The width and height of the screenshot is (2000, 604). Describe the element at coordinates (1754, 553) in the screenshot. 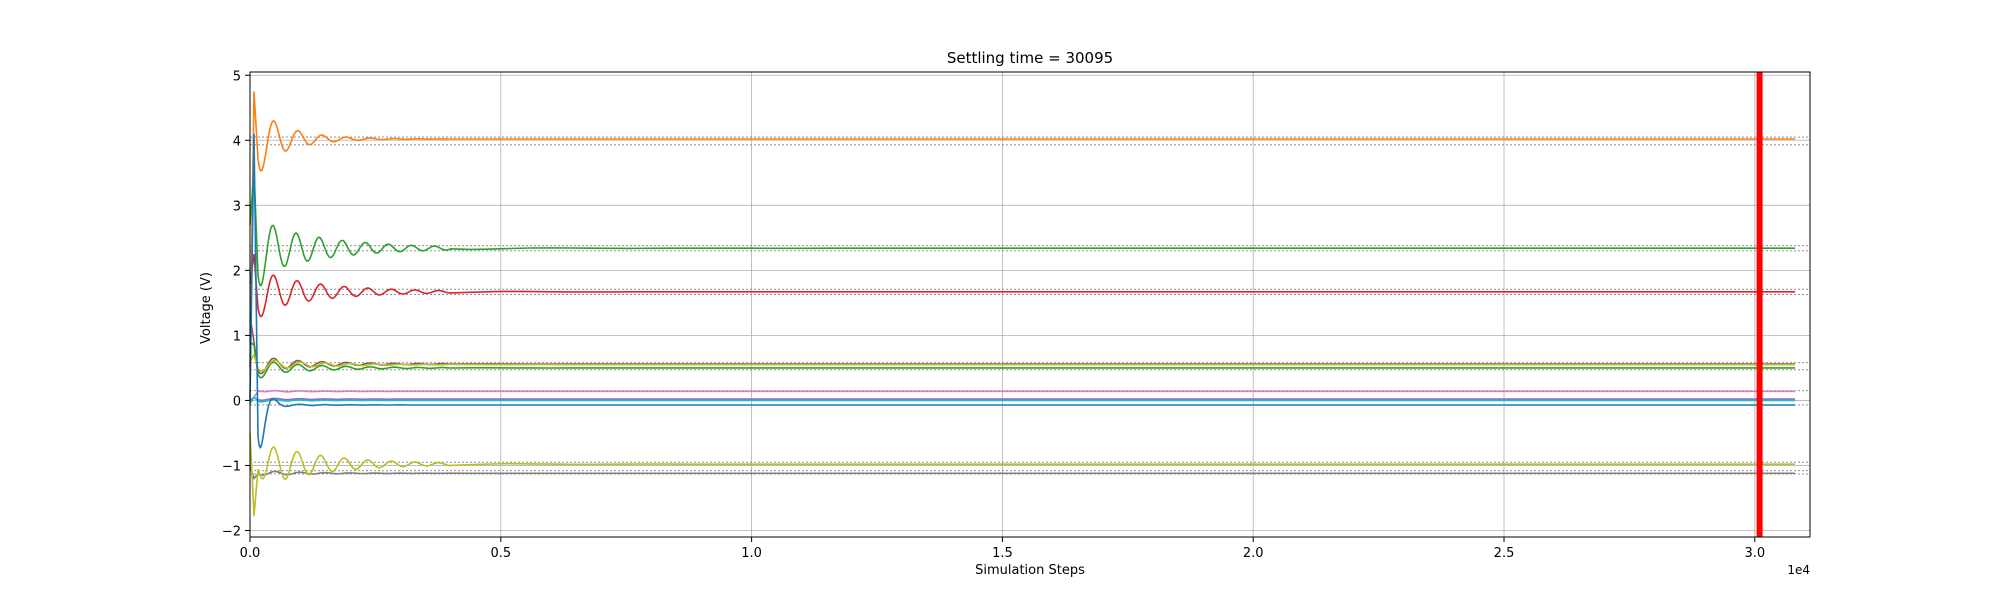

I see `x-tick-label: 3.0` at that location.